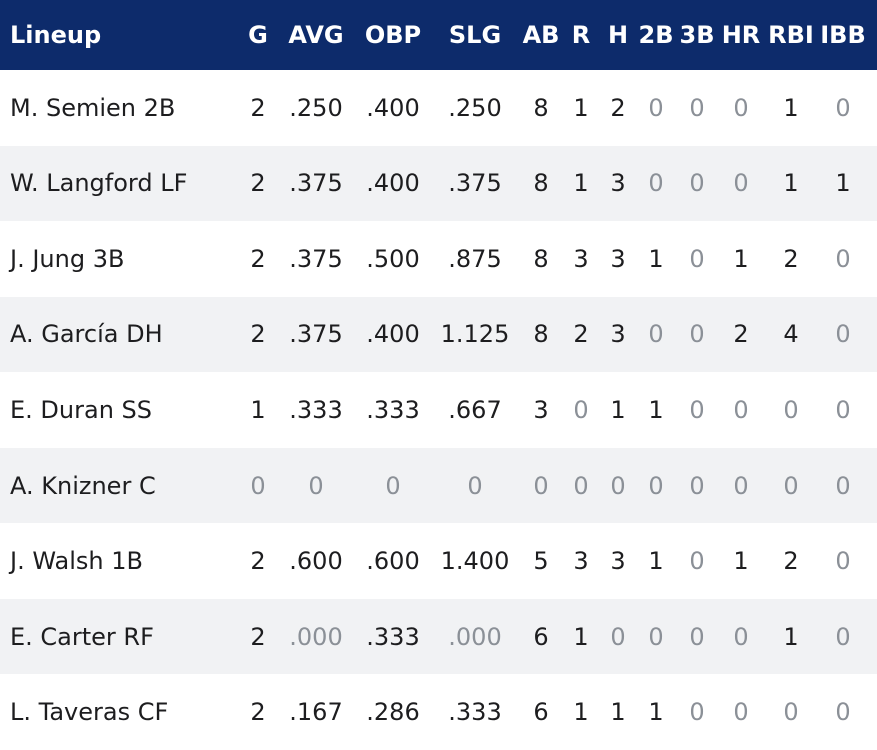  I want to click on player-row: L. Taveras CF 2.167.286.333 6 1 1 1 0 0 0 0, so click(438, 712).